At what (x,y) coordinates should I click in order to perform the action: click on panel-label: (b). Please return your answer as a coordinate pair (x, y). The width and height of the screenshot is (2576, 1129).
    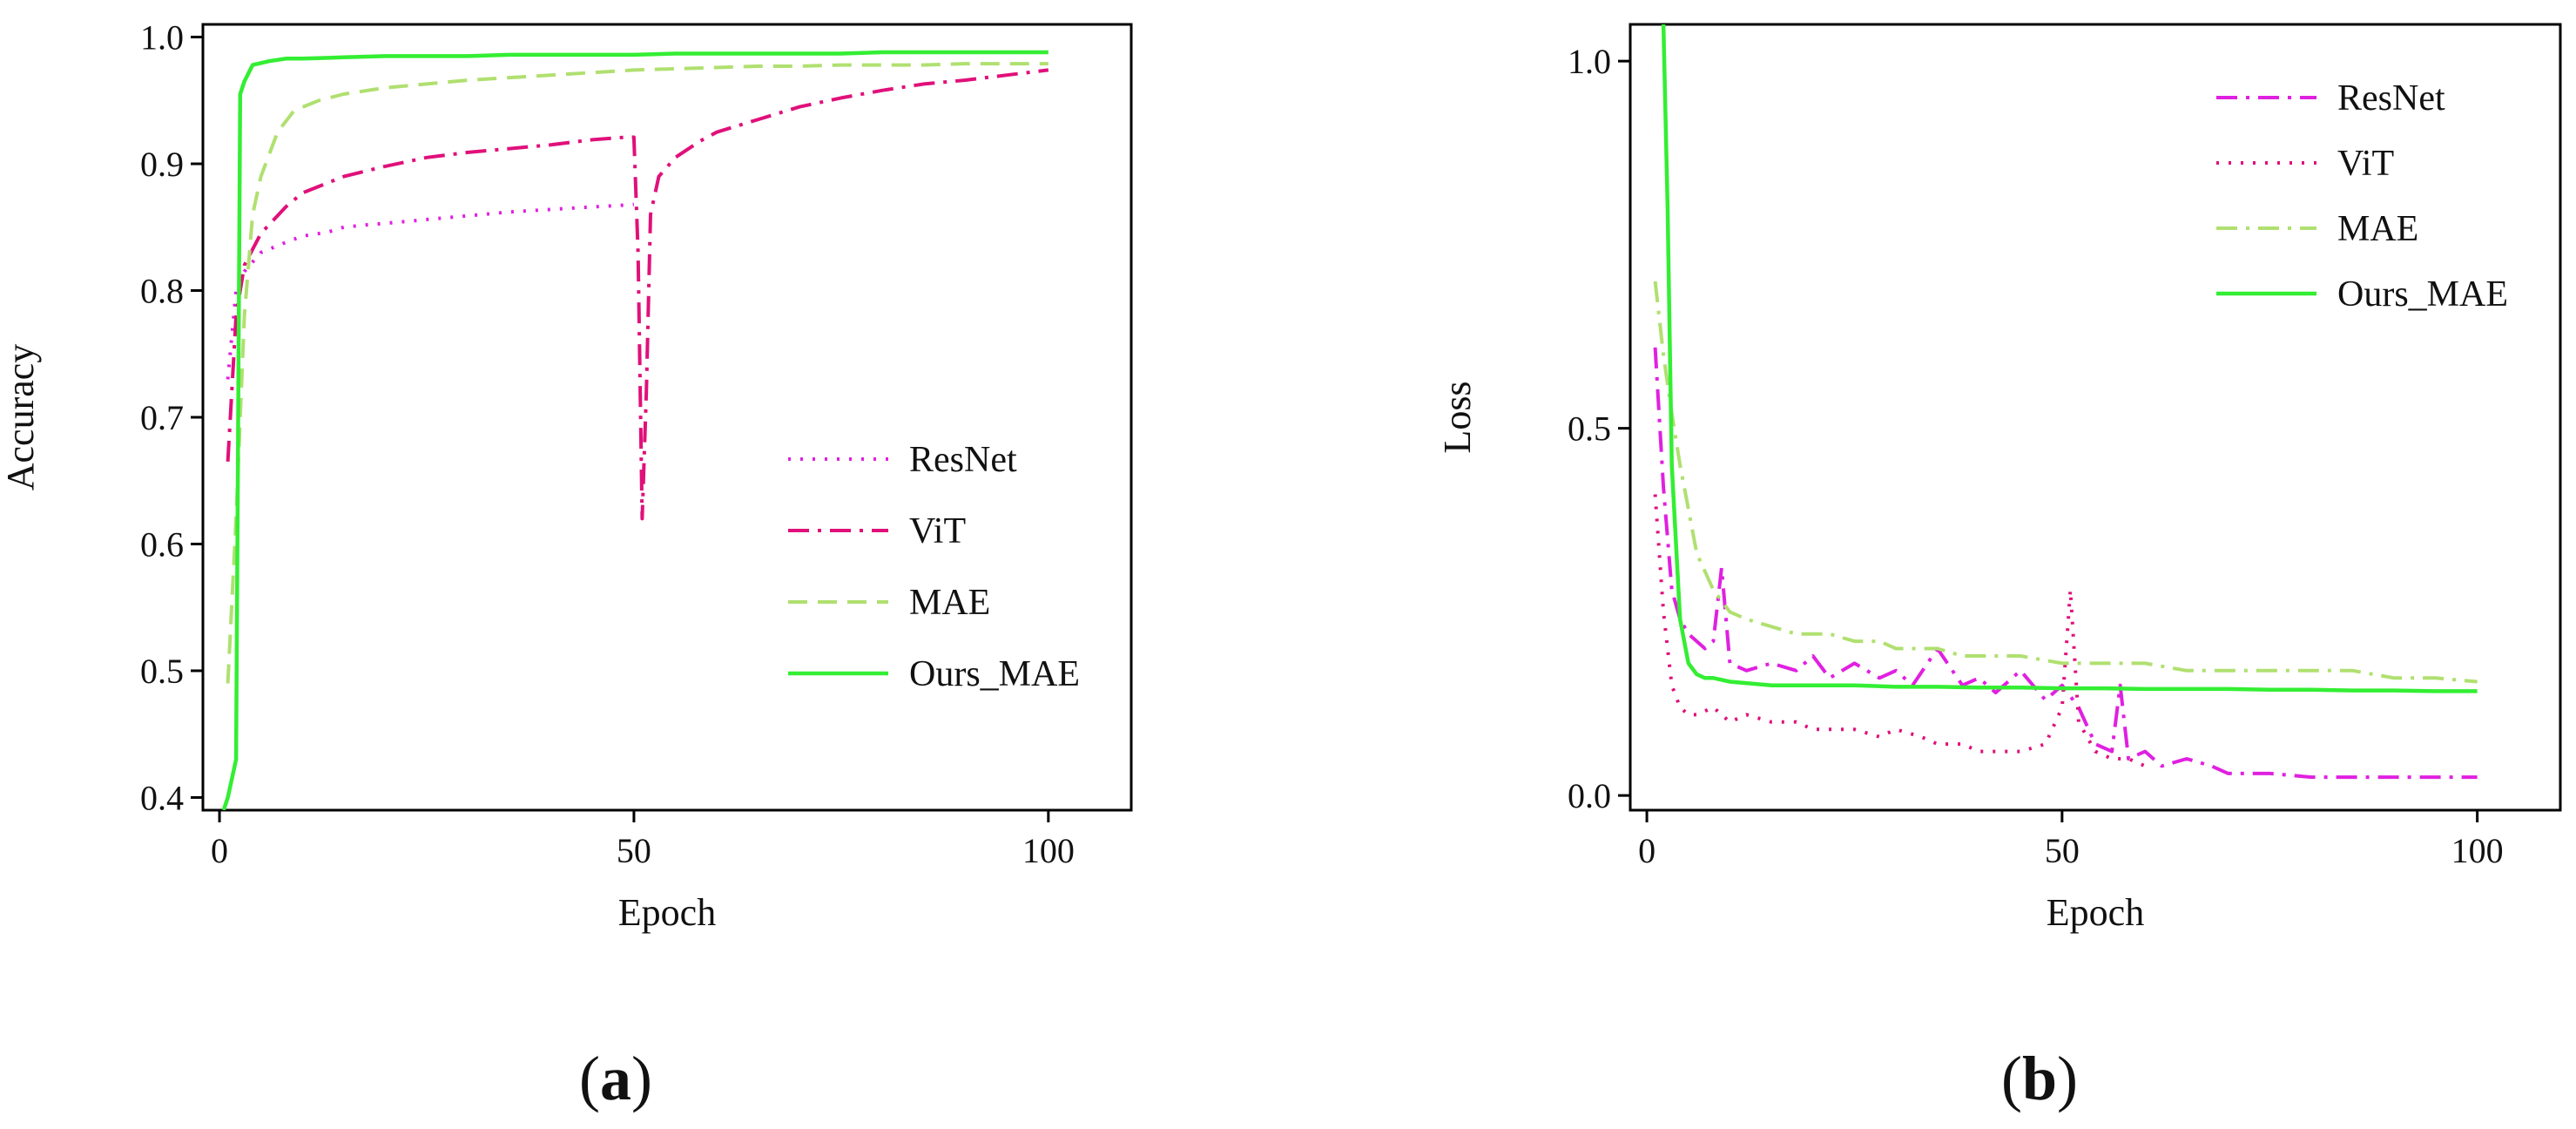
    Looking at the image, I should click on (2039, 1078).